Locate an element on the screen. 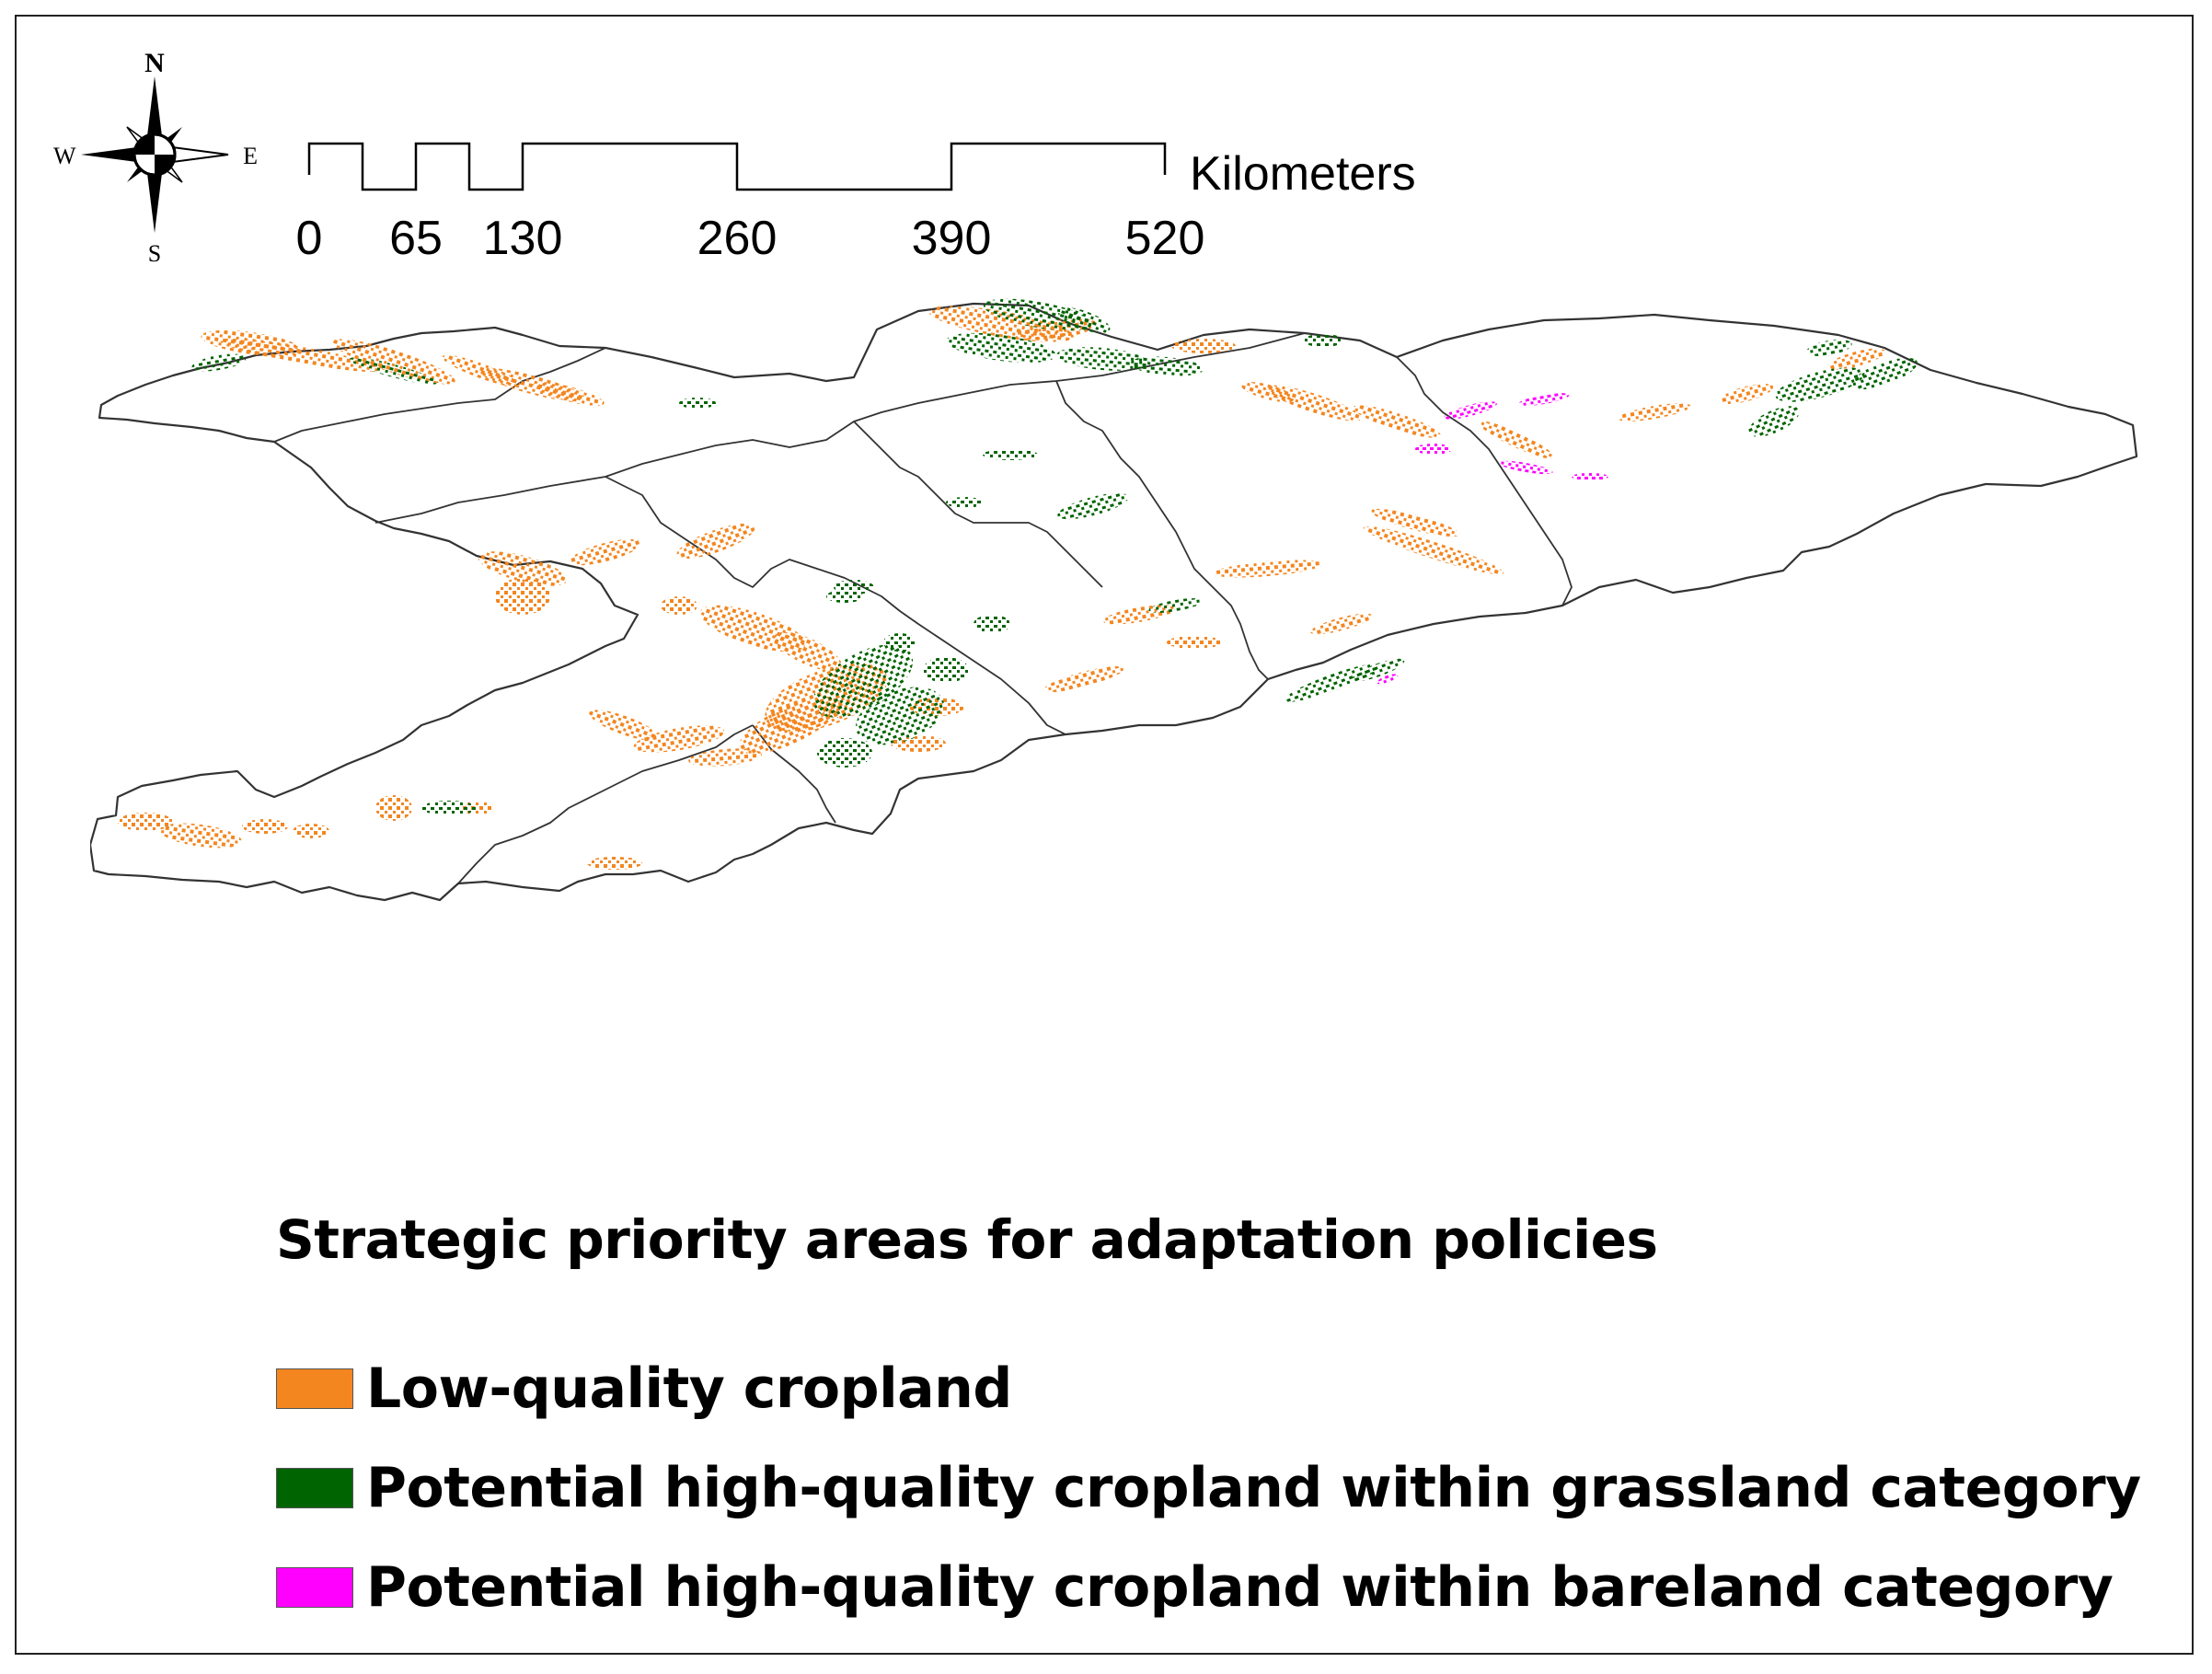 This screenshot has height=1674, width=2212. scale-tick-260: 260 is located at coordinates (737, 238).